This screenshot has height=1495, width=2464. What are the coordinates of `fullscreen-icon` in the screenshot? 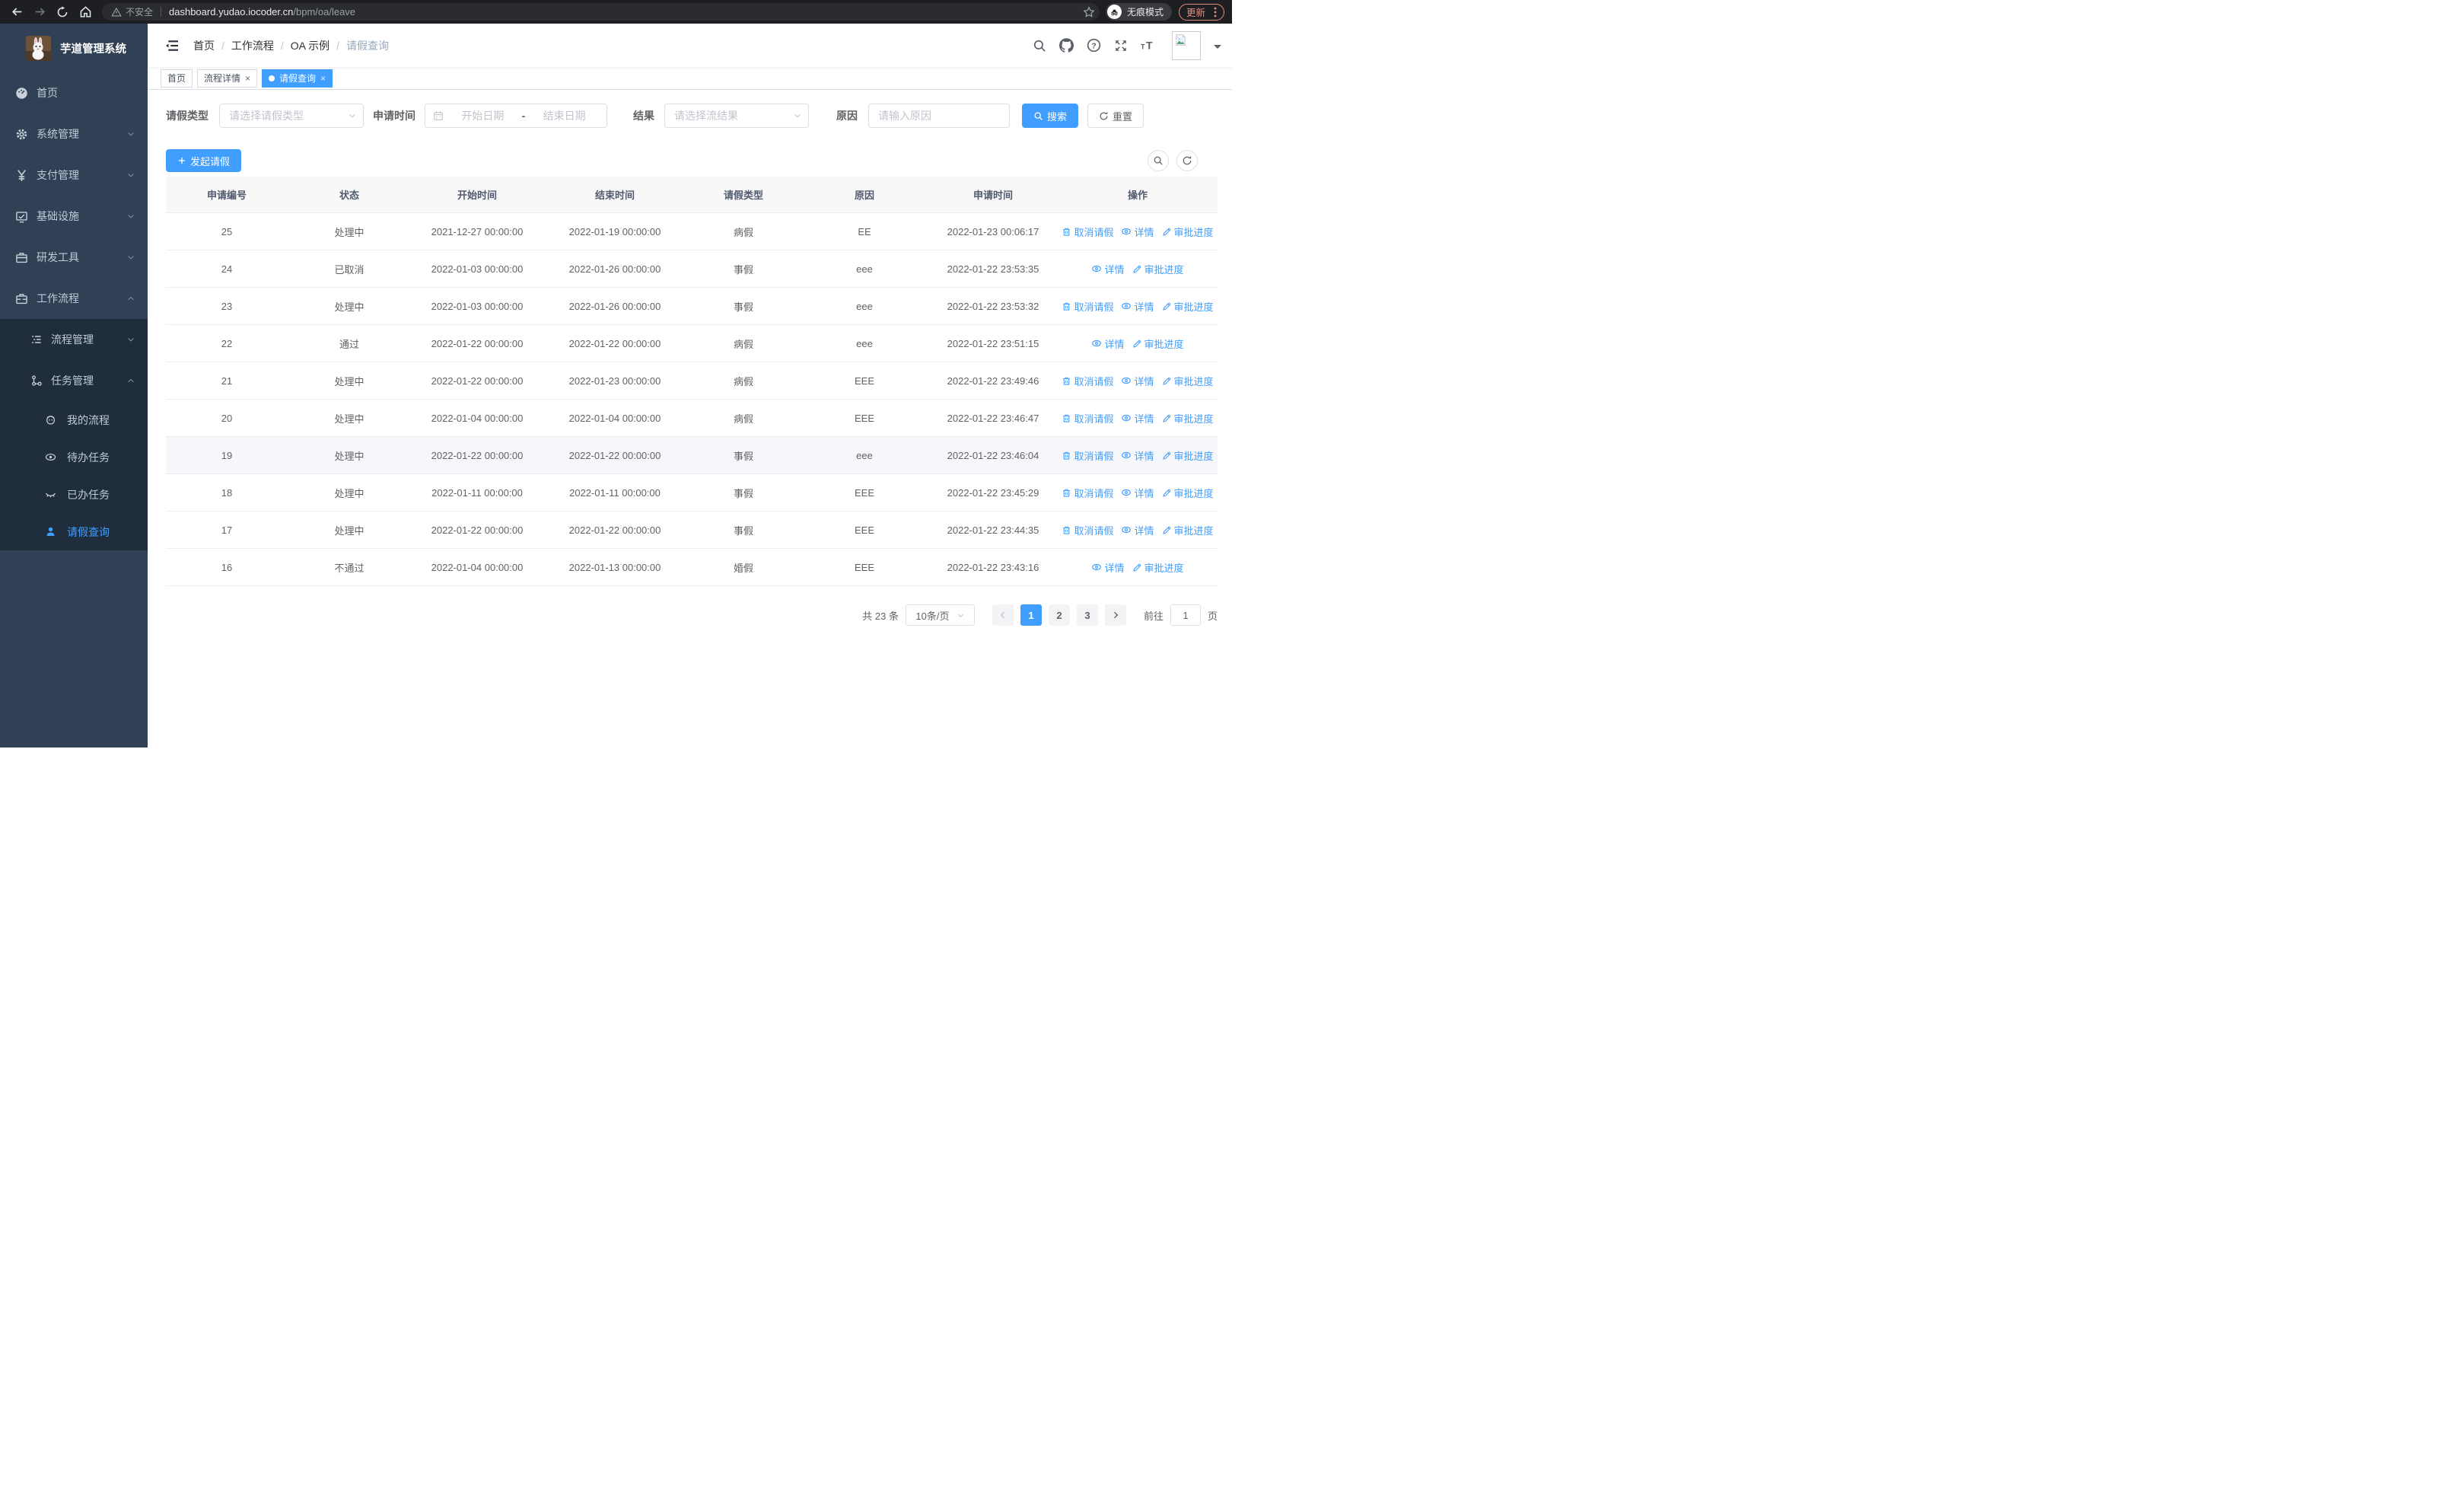 It's located at (1121, 46).